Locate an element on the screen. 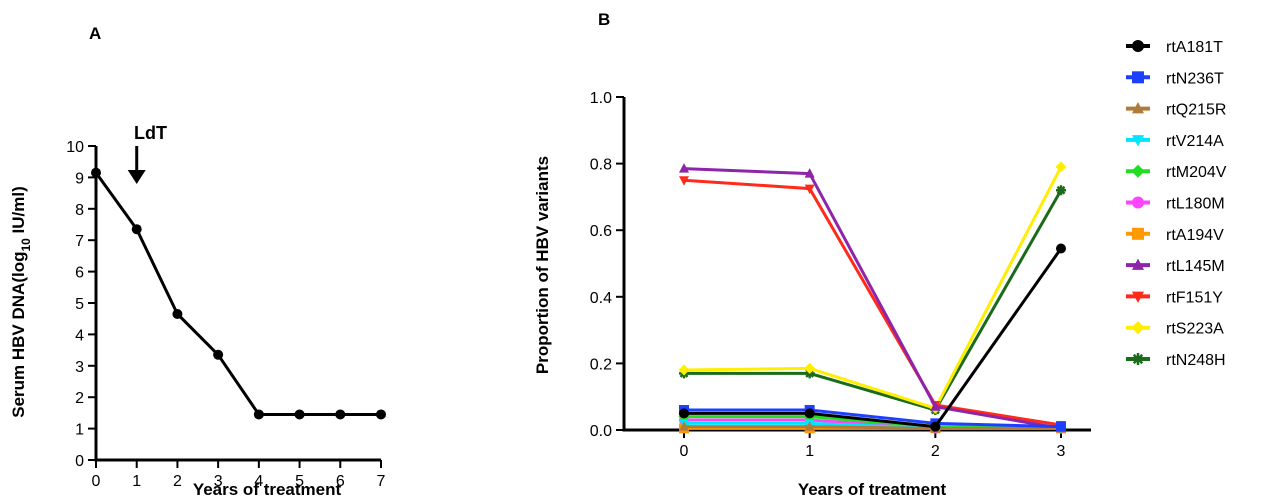 The width and height of the screenshot is (1273, 501). panel-a-y-tick-label: 1 is located at coordinates (79, 430).